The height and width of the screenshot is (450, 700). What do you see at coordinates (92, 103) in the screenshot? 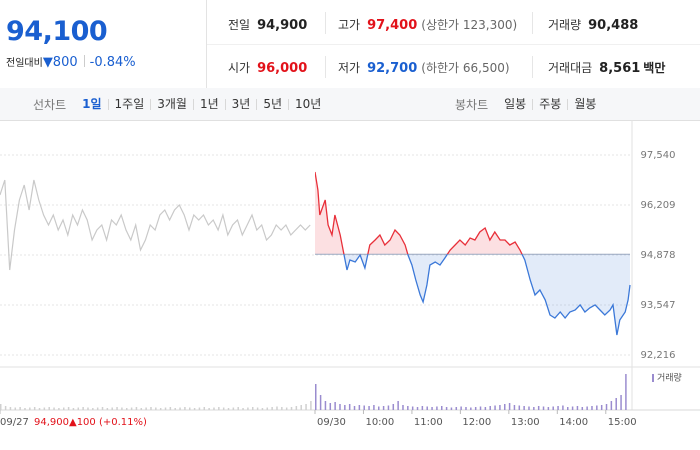
I see `period-button: 1일` at bounding box center [92, 103].